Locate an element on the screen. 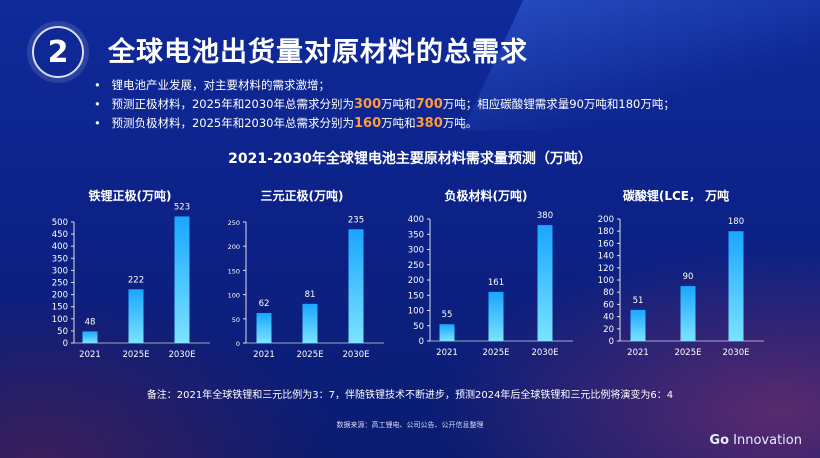  y-tick-label: 160 is located at coordinates (606, 244).